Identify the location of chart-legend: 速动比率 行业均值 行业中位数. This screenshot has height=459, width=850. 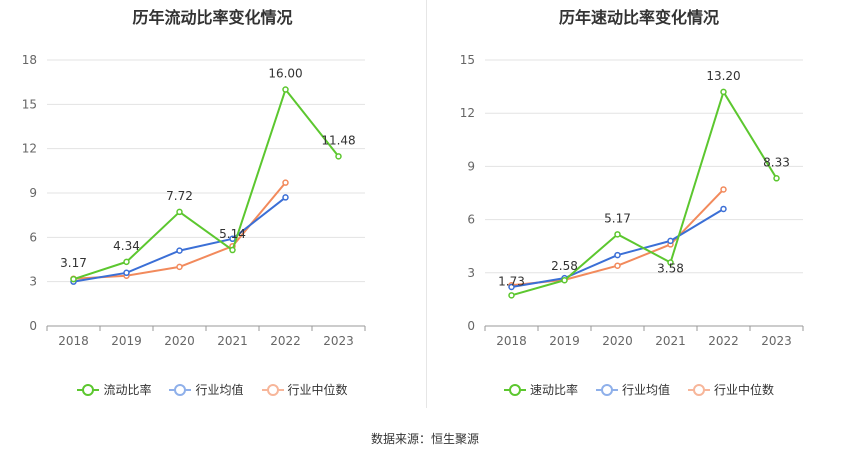
(639, 389).